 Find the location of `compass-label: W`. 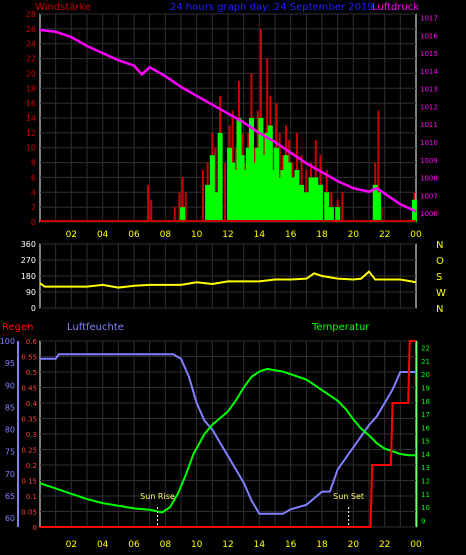

compass-label: W is located at coordinates (441, 293).